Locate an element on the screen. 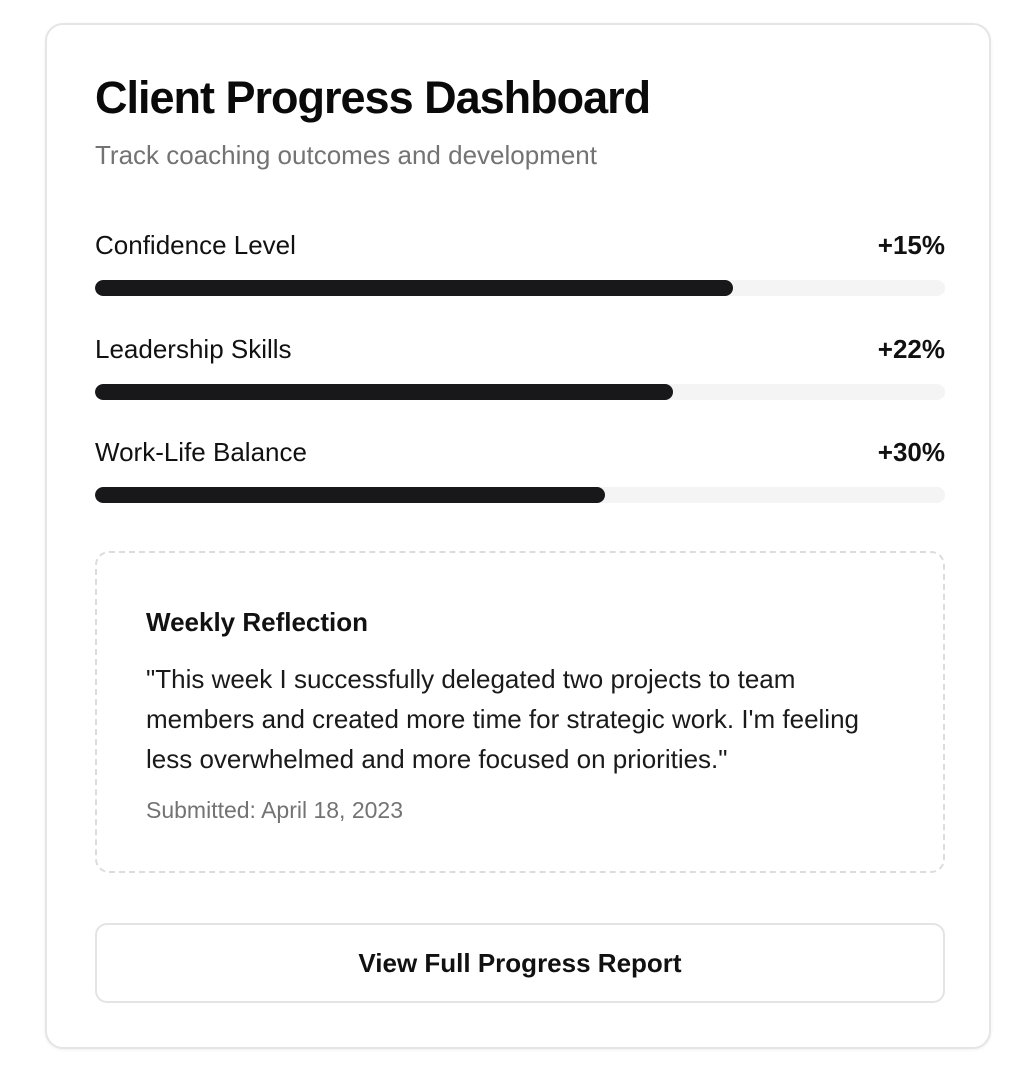 This screenshot has width=1018, height=1082. metric-change: +15% is located at coordinates (911, 244).